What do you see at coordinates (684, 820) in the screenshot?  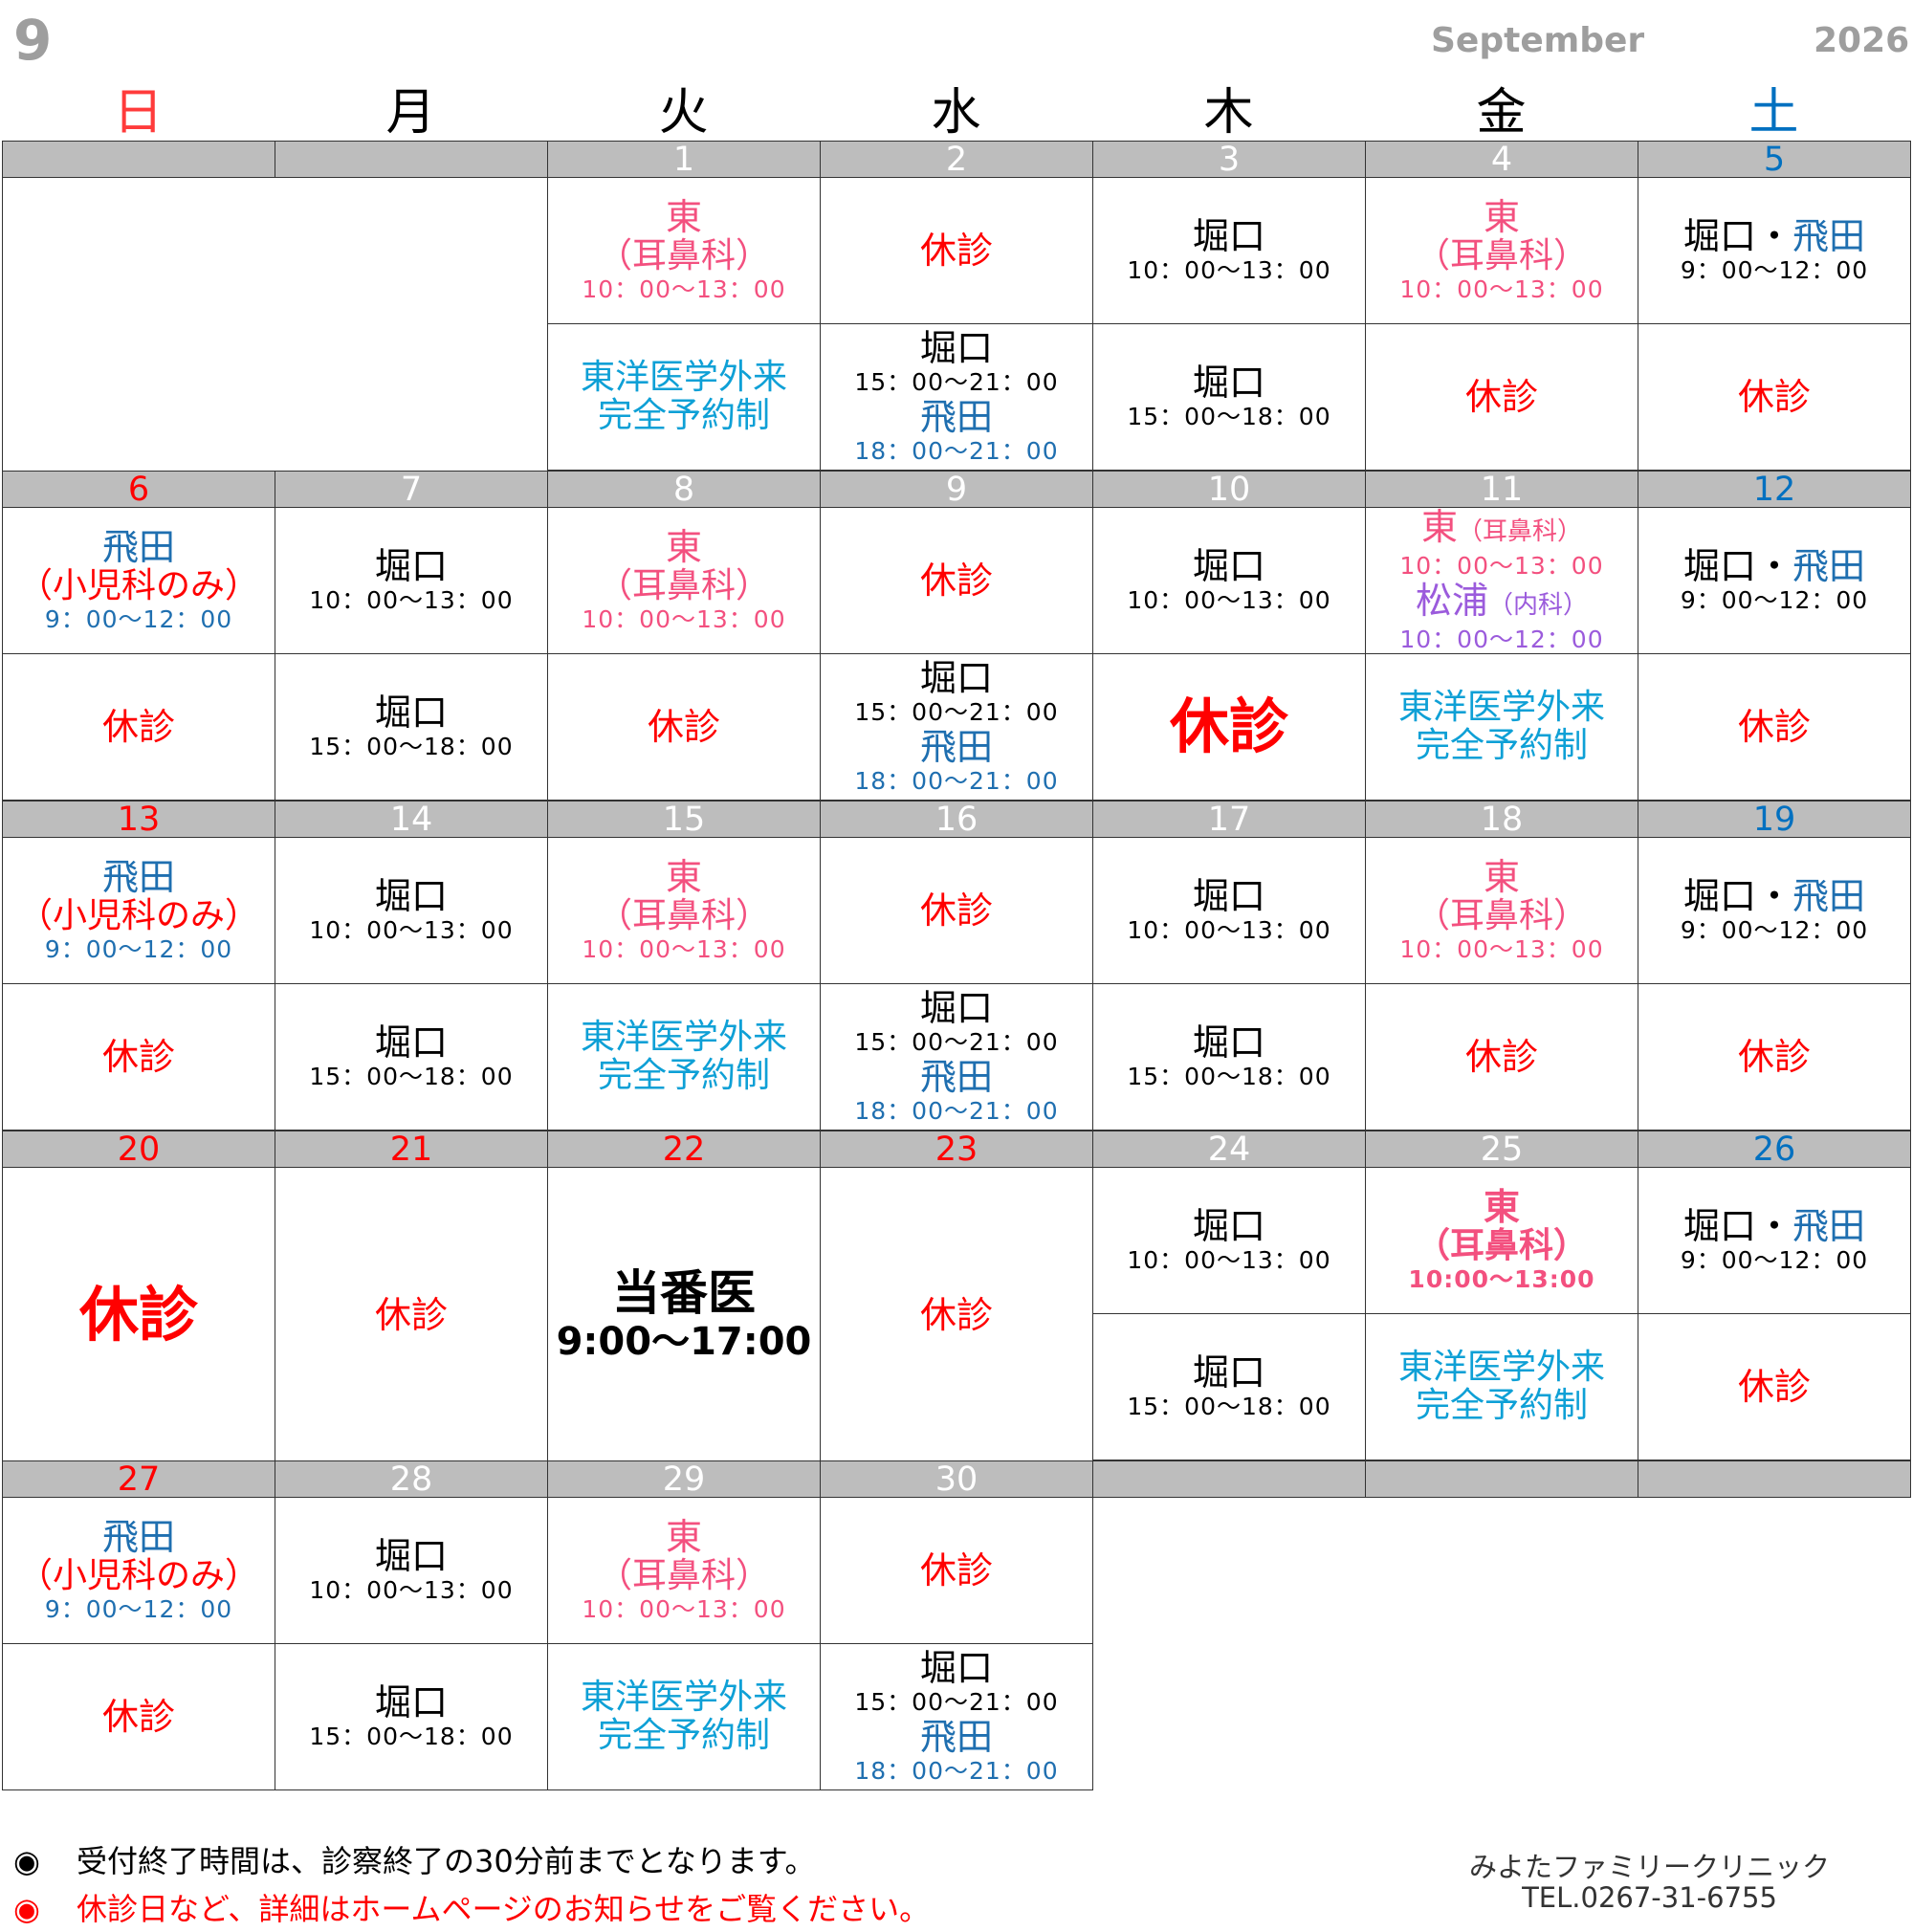 I see `date-number: 15` at bounding box center [684, 820].